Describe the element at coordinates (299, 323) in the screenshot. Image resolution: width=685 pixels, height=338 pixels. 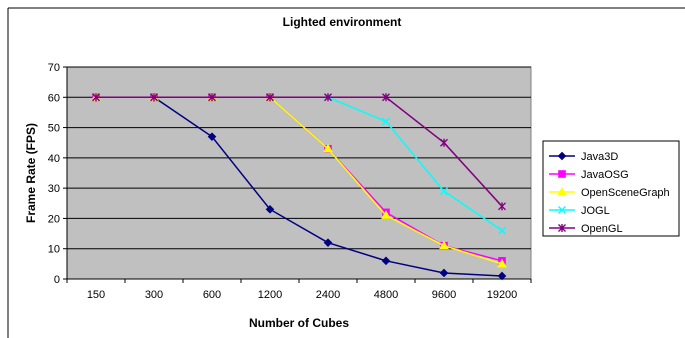
I see `x-axis-label: Number of Cubes` at that location.